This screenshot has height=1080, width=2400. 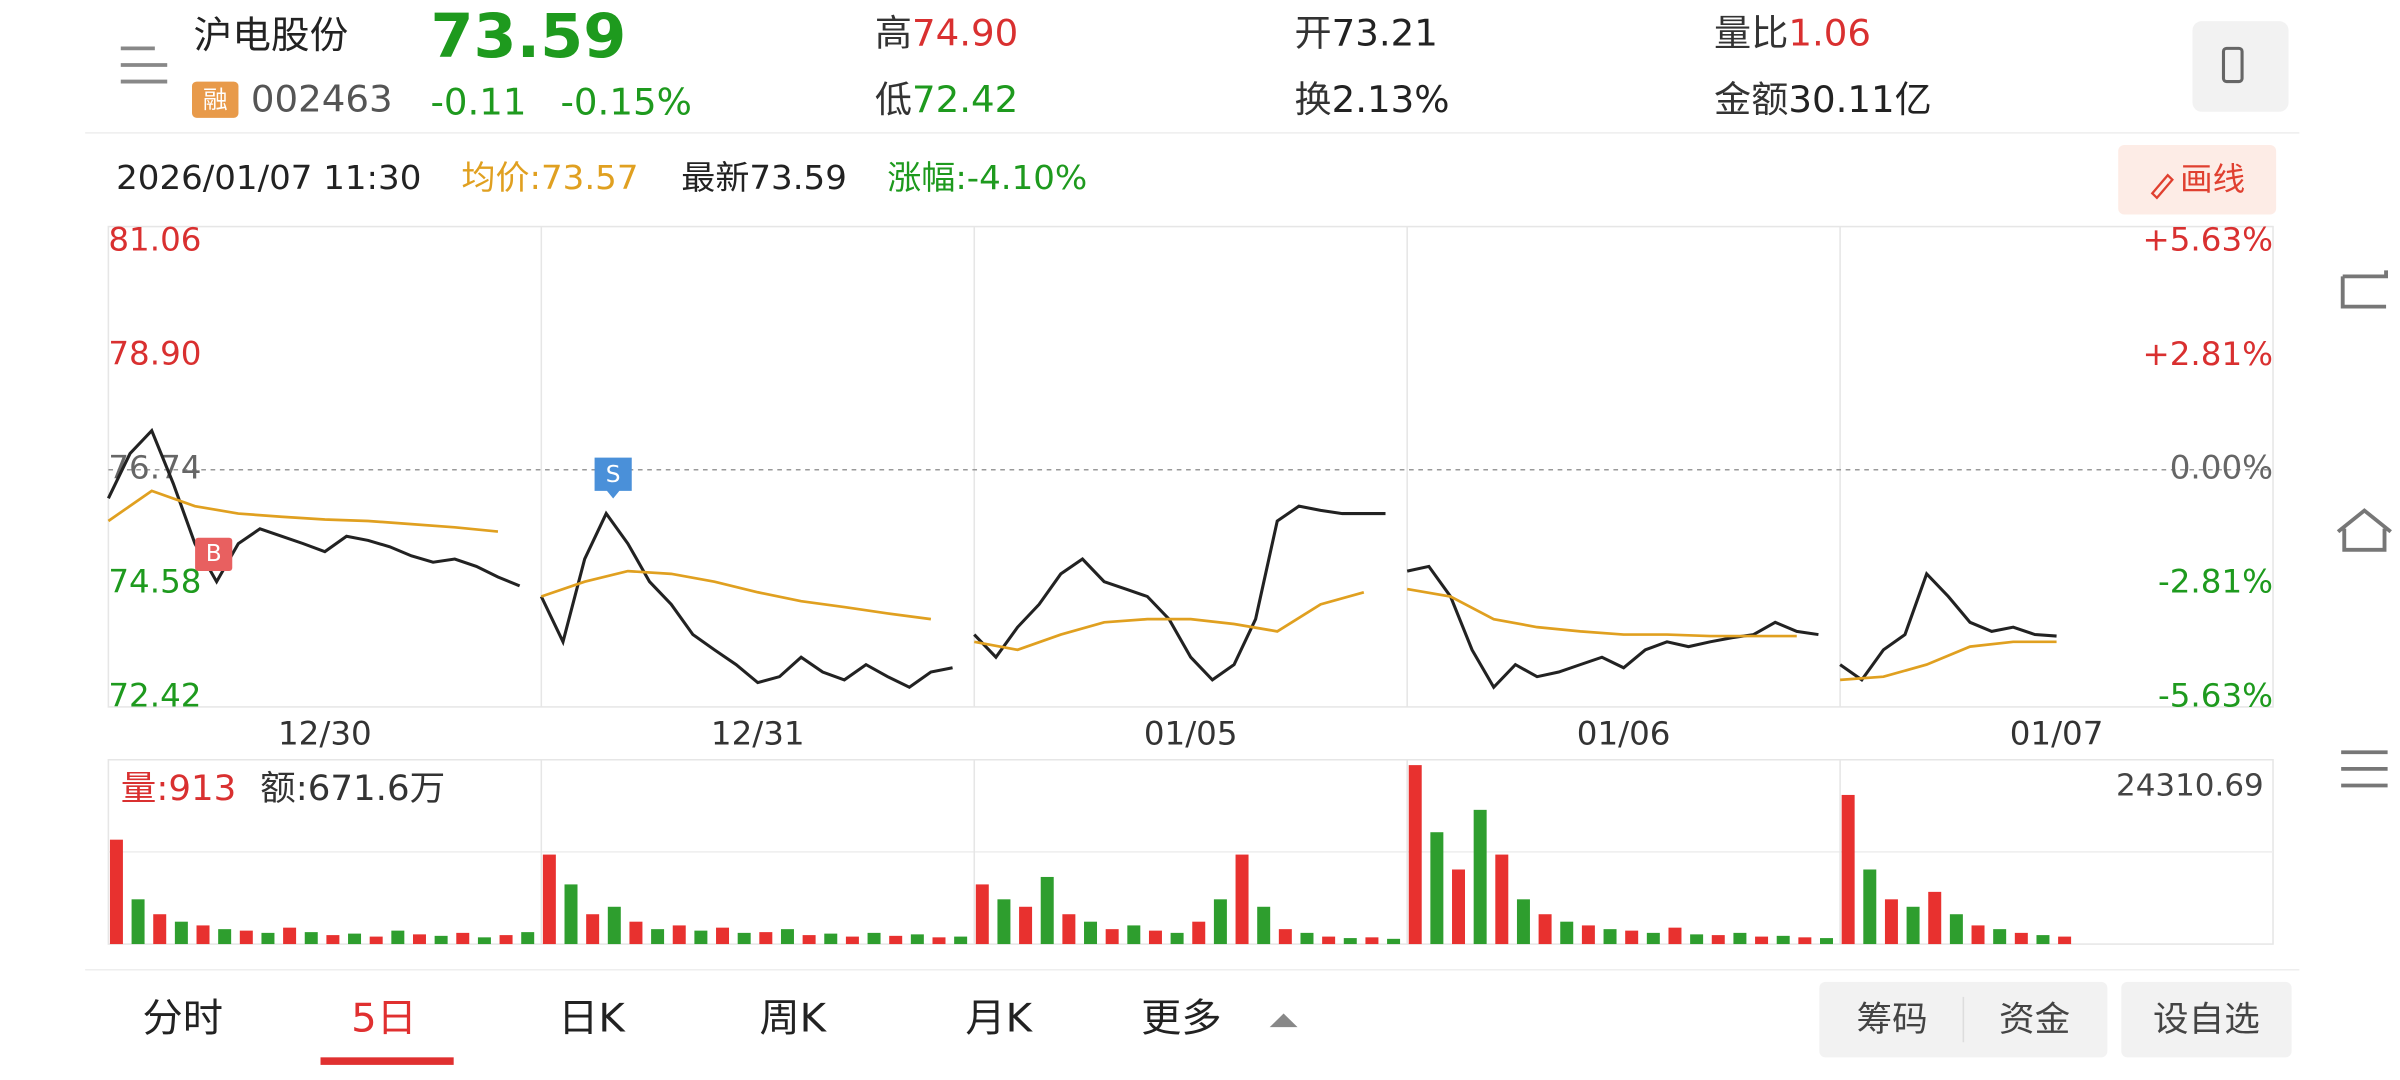 What do you see at coordinates (626, 102) in the screenshot?
I see `change-pct: -0.15%` at bounding box center [626, 102].